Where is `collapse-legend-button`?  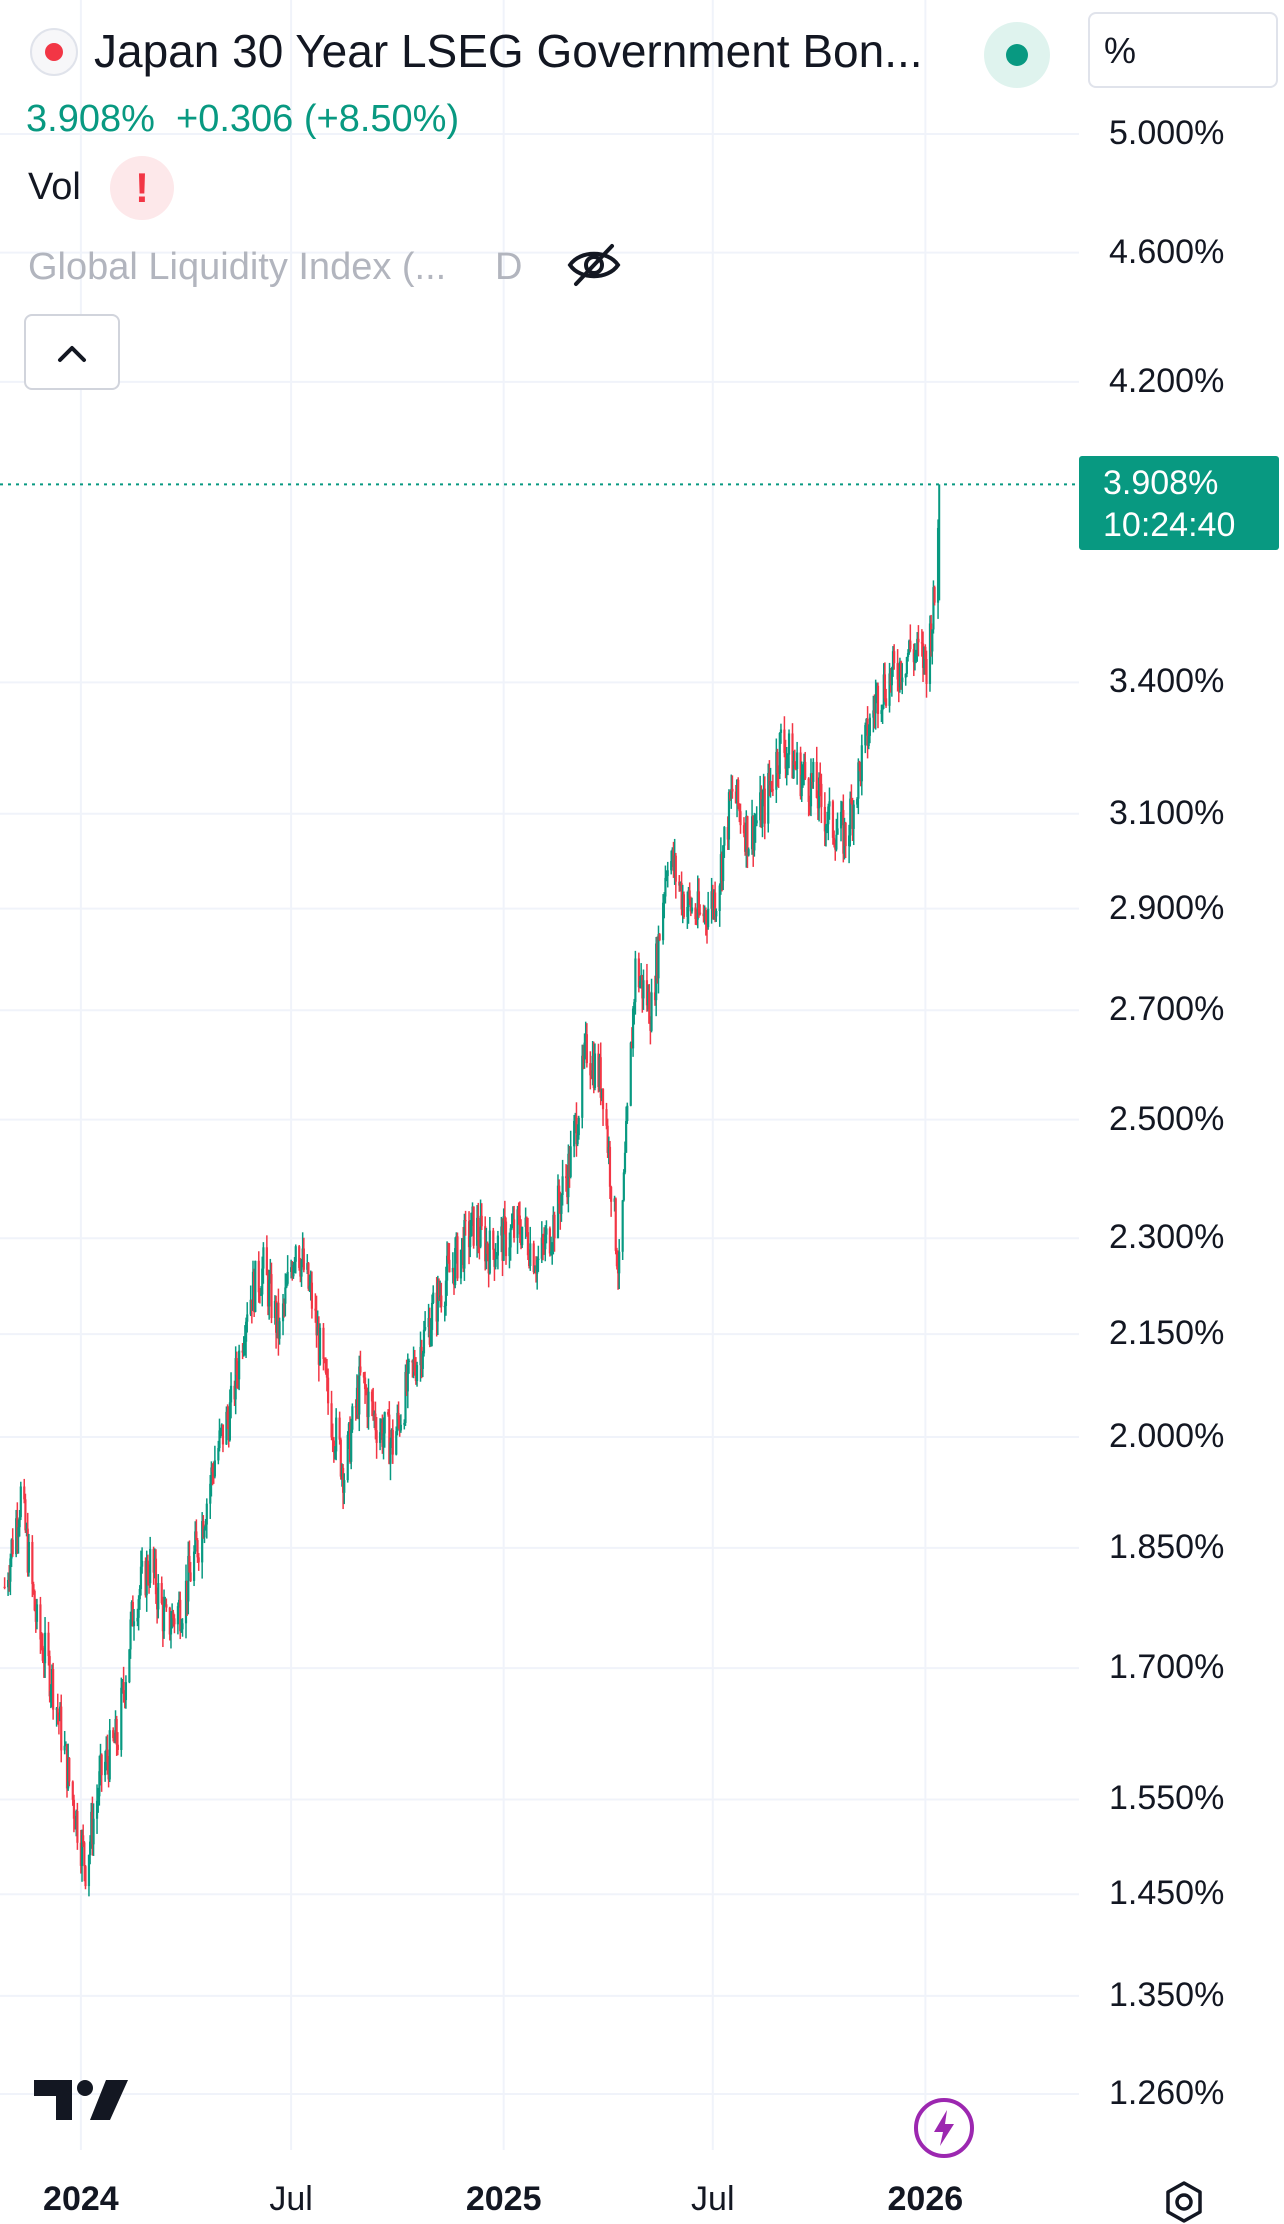 collapse-legend-button is located at coordinates (72, 352).